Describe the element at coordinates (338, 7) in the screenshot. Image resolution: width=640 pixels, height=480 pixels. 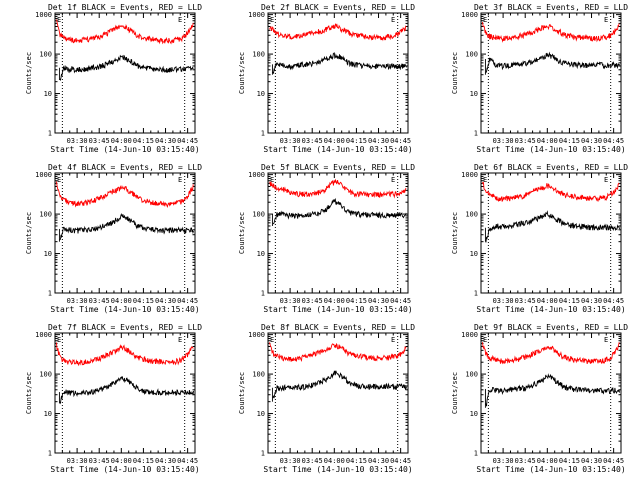
I see `panel-title: Det 2f BLACK = Events, RED = LLD` at that location.